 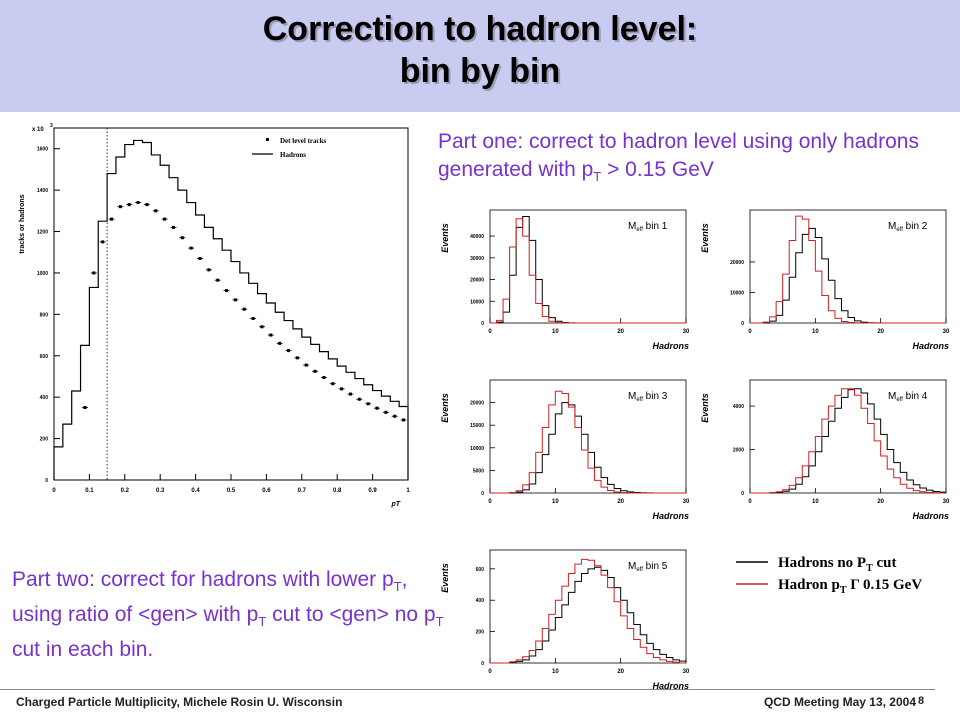 What do you see at coordinates (42, 233) in the screenshot?
I see `y-tick-label: 1200` at bounding box center [42, 233].